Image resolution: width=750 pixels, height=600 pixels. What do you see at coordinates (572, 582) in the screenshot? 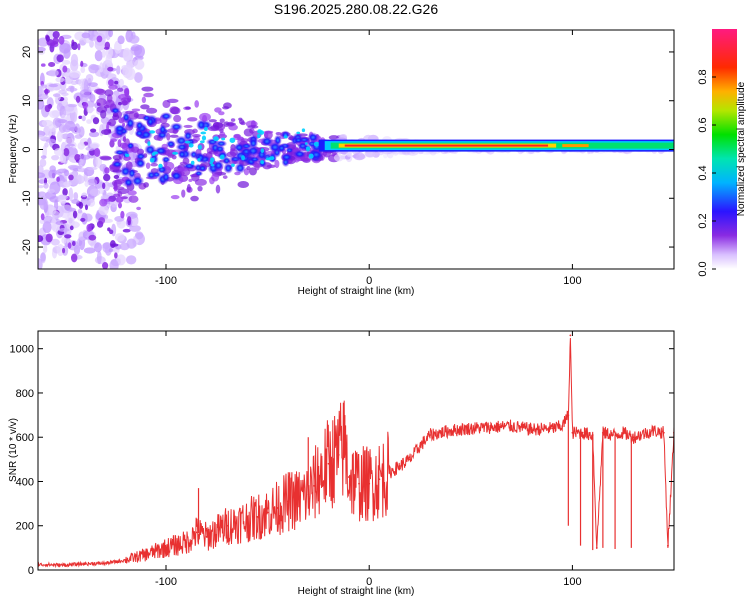
I see `x-tick-label: 100` at bounding box center [572, 582].